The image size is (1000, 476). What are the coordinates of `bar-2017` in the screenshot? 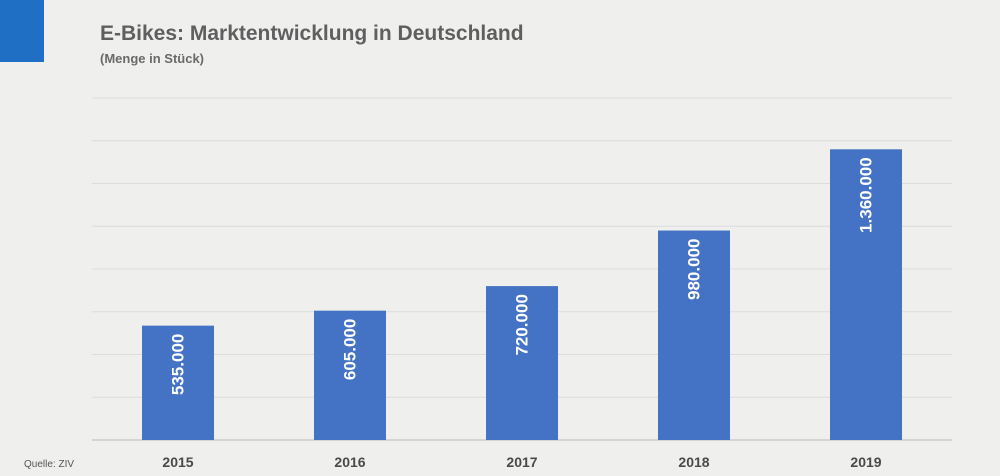 It's located at (522, 363).